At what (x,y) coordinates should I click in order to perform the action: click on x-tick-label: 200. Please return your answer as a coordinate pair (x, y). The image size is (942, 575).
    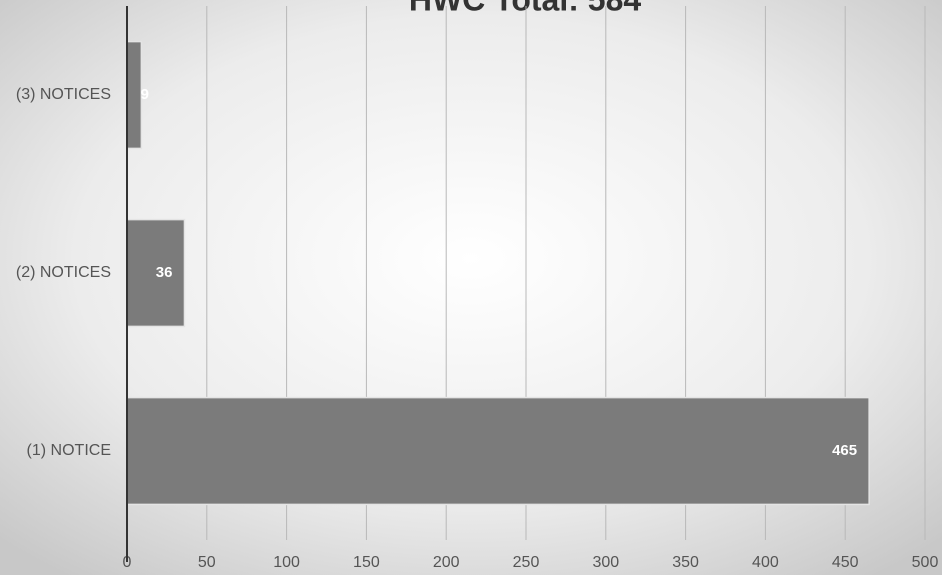
    Looking at the image, I should click on (446, 562).